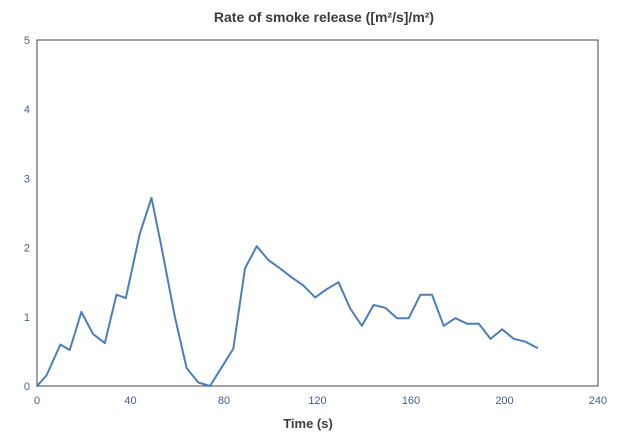 The width and height of the screenshot is (618, 437). What do you see at coordinates (324, 17) in the screenshot?
I see `chart-title: Rate of smoke release ([m²/s]/m²)` at bounding box center [324, 17].